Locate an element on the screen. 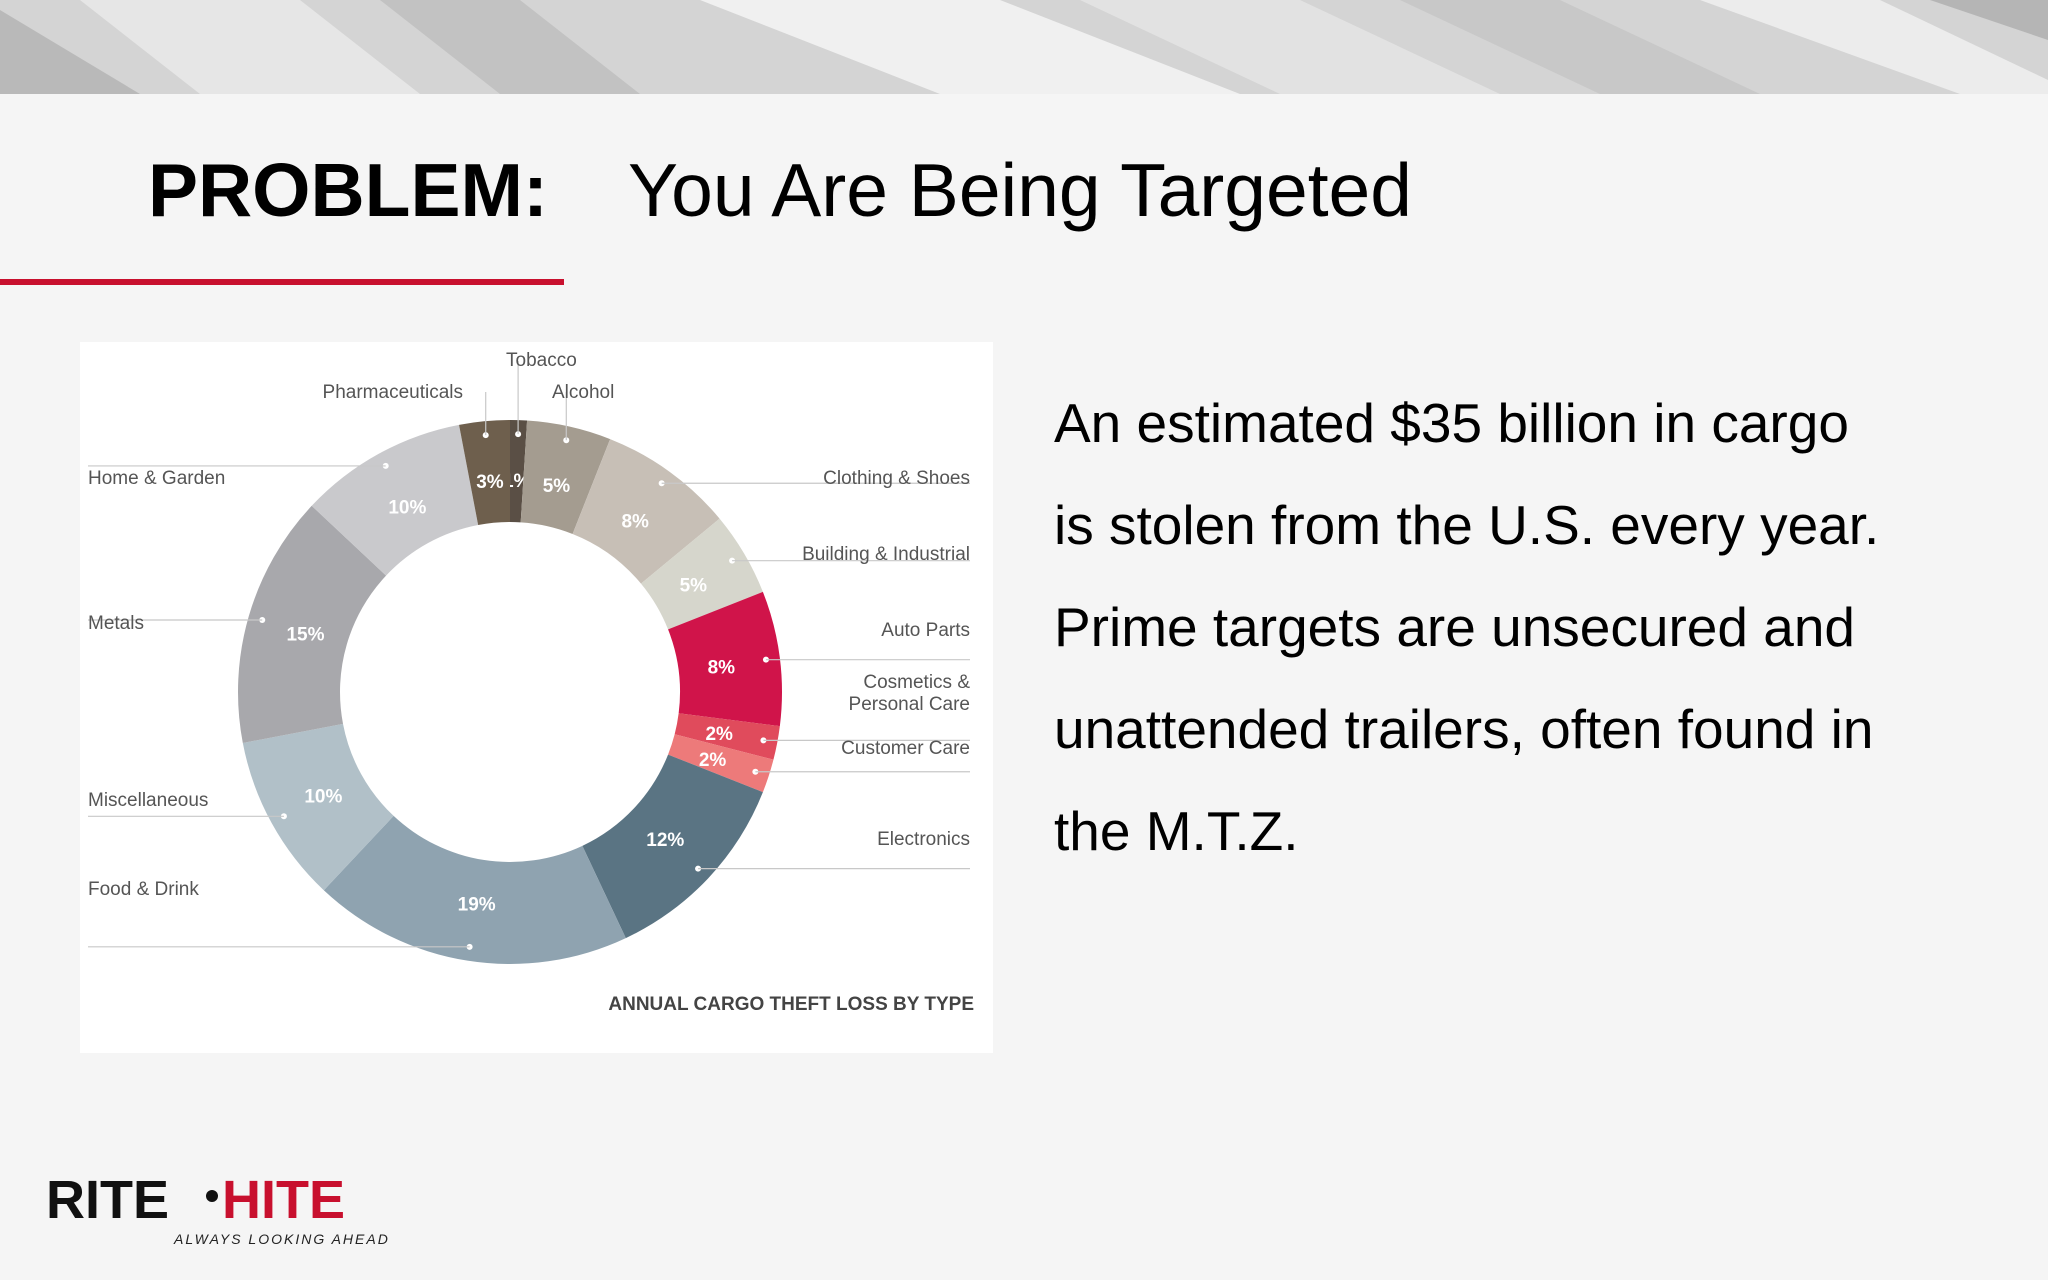  donut-slice-auto-parts is located at coordinates (725, 659).